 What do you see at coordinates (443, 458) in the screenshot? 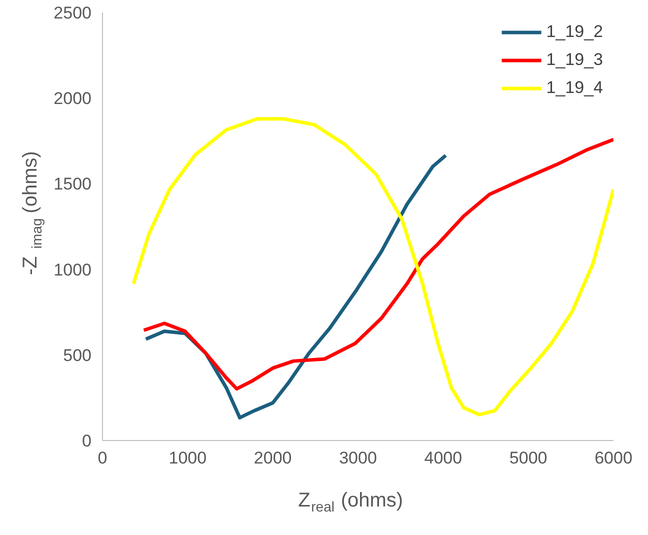
I see `x-tick-label: 4000` at bounding box center [443, 458].